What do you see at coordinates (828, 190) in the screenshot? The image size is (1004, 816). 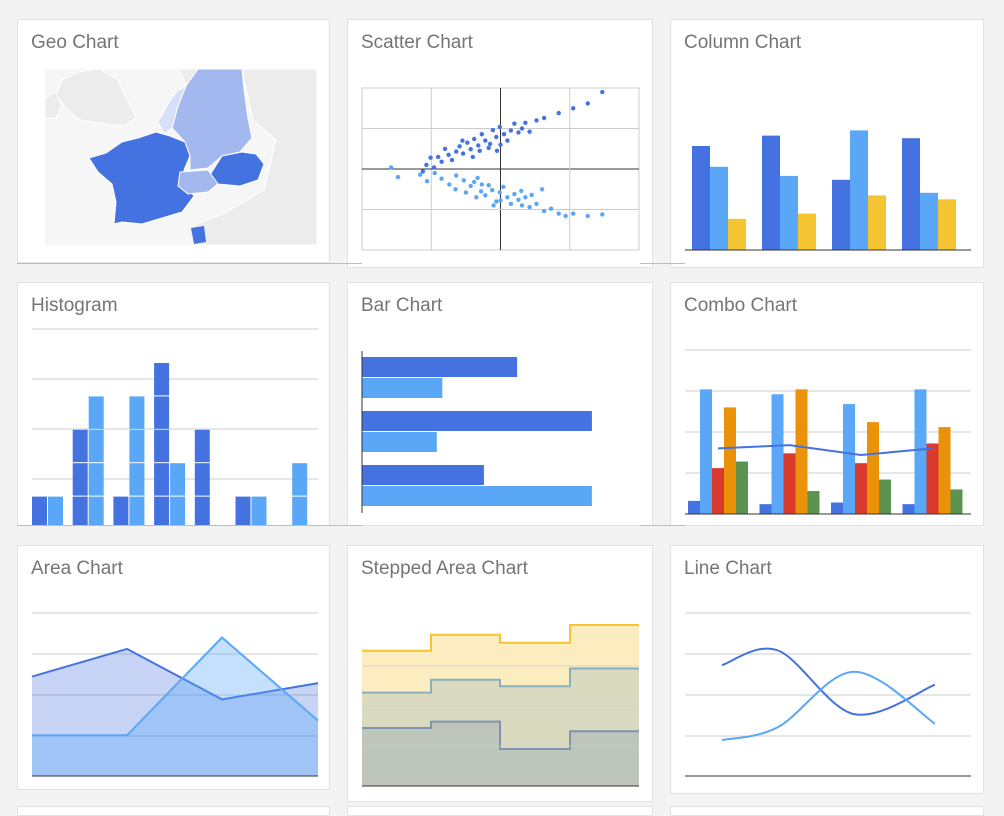 I see `column-chart` at bounding box center [828, 190].